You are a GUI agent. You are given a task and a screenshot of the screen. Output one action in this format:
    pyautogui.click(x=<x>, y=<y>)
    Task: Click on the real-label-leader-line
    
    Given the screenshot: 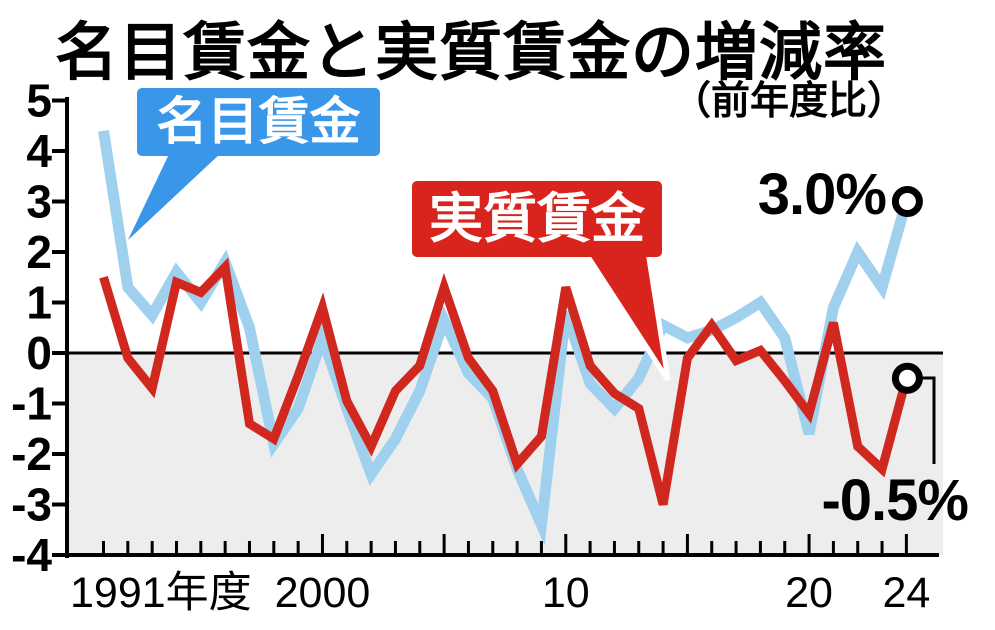 What is the action you would take?
    pyautogui.click(x=927, y=420)
    